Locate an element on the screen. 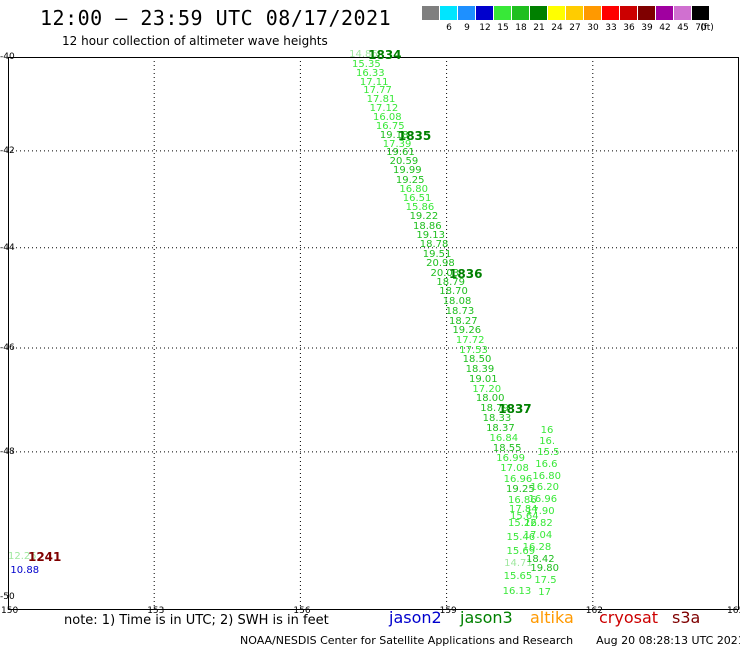 This screenshot has width=740, height=650. wave-height-label: 16.75 is located at coordinates (390, 127).